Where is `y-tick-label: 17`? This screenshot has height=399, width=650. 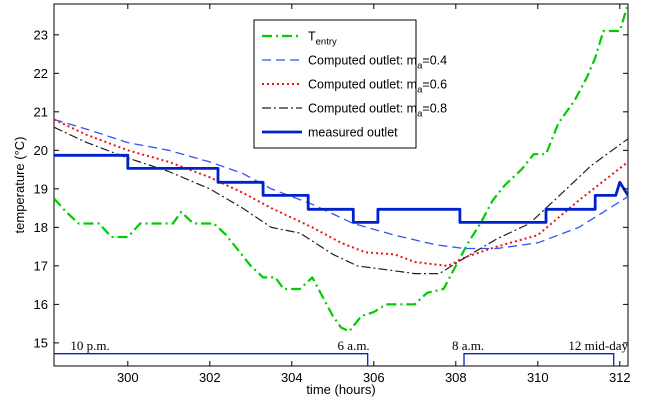
y-tick-label: 17 is located at coordinates (41, 265).